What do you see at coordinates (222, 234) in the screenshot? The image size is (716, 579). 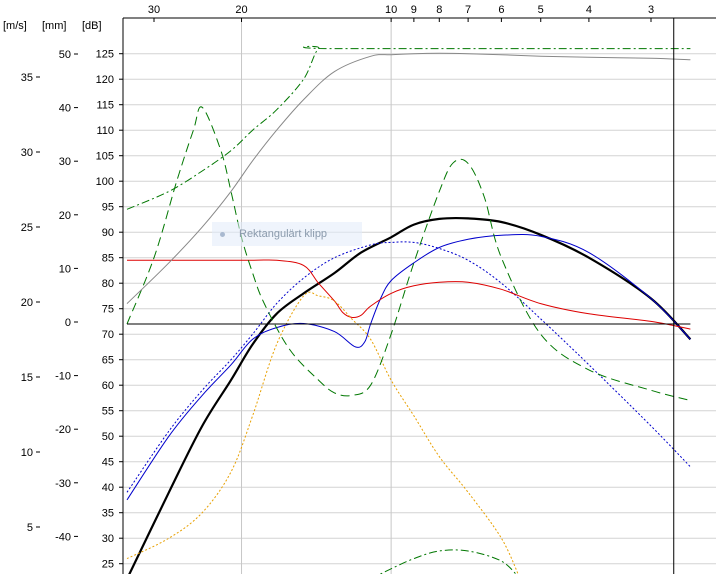 I see `tooltip-dot-icon` at bounding box center [222, 234].